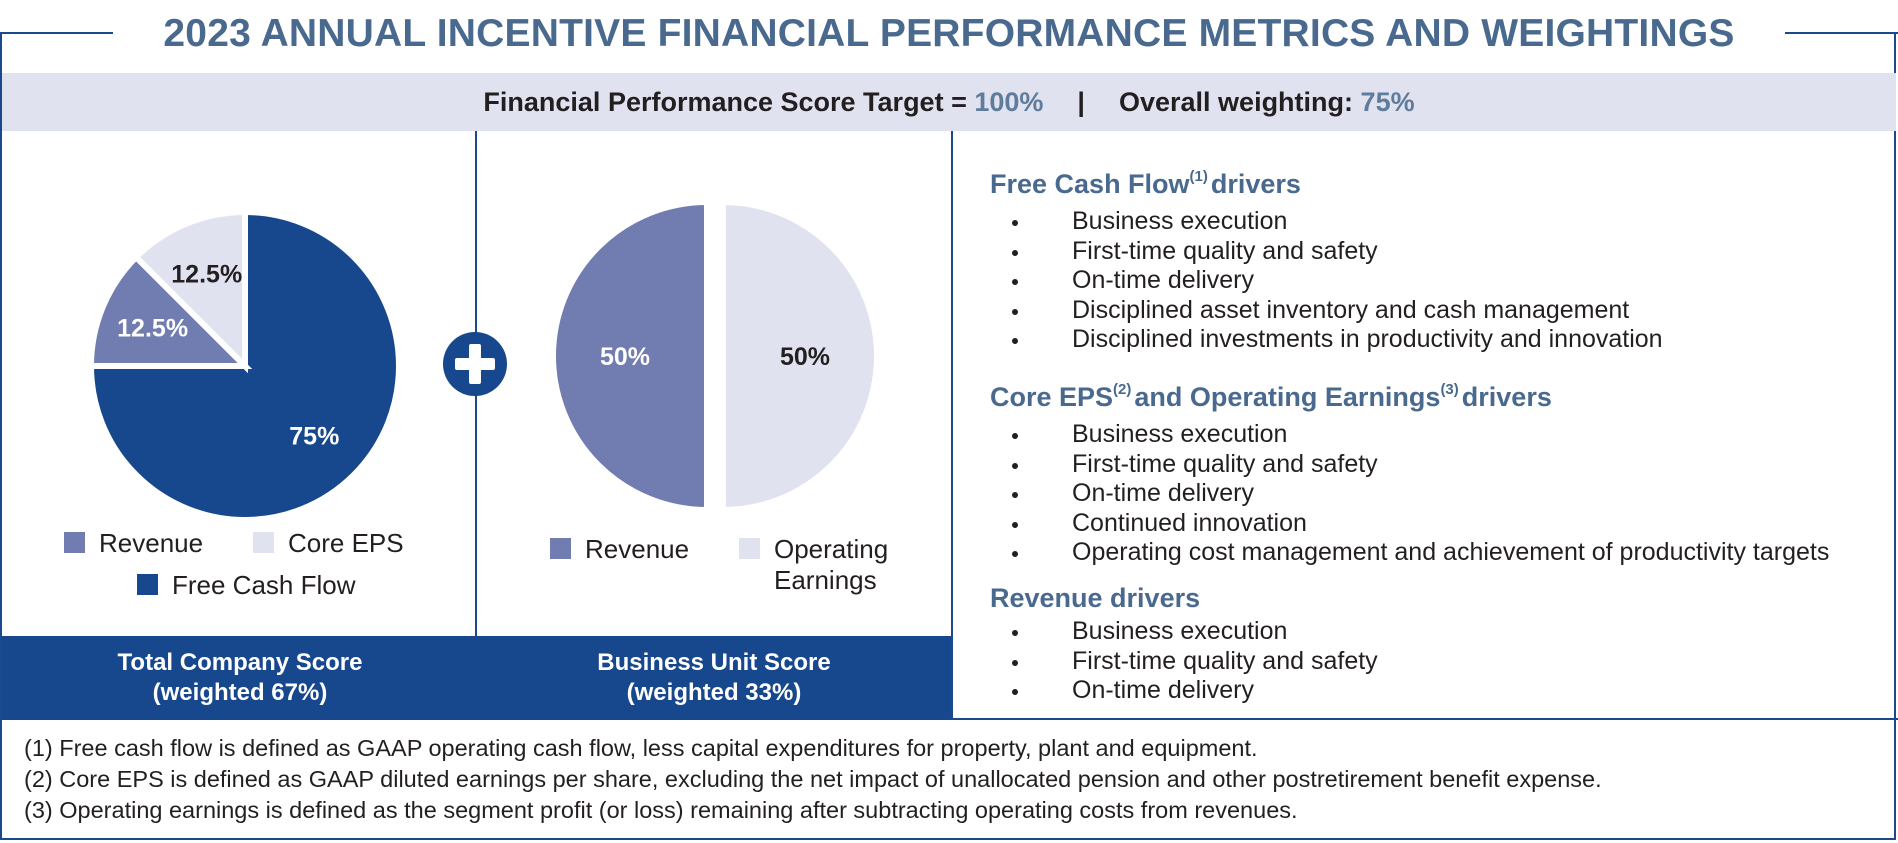 Image resolution: width=1898 pixels, height=843 pixels. Describe the element at coordinates (264, 585) in the screenshot. I see `legend-label-fcf: Free Cash Flow` at that location.